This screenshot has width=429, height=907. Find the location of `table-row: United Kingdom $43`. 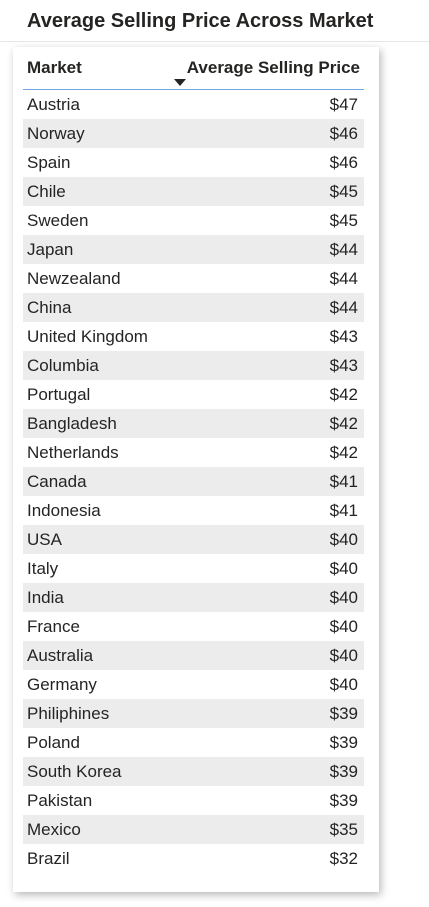

table-row: United Kingdom $43 is located at coordinates (193, 336).